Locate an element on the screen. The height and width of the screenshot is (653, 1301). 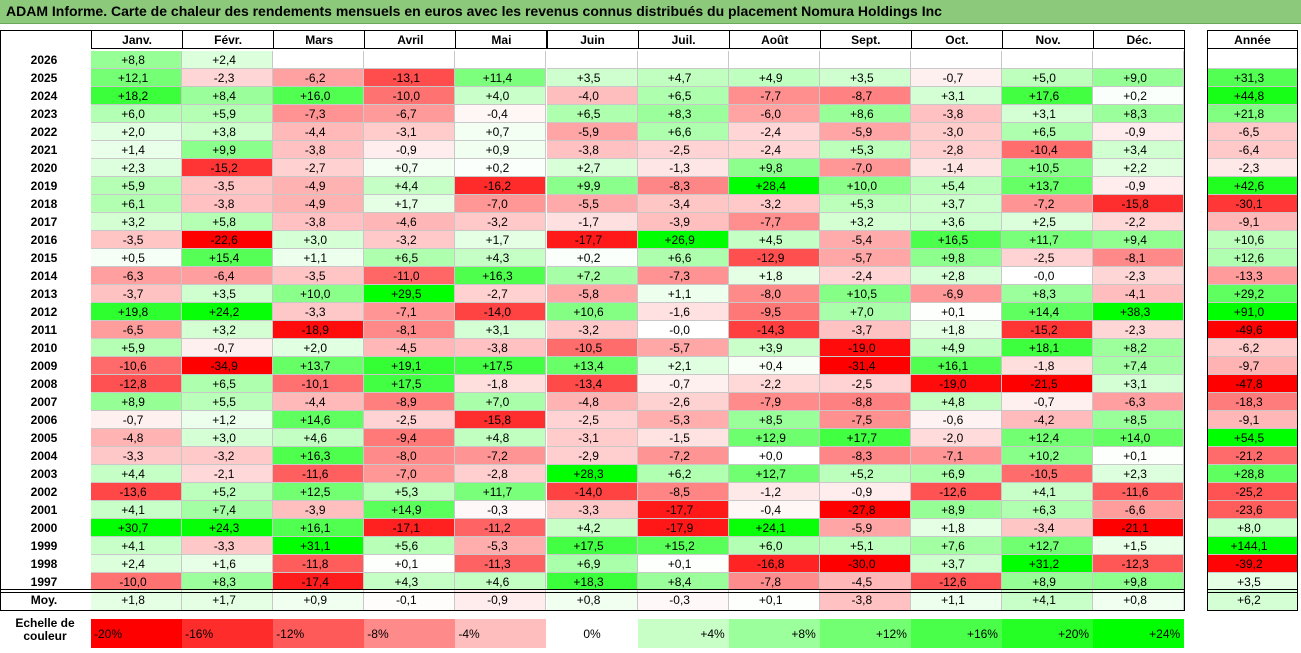
annual-cell: +10,6 is located at coordinates (1252, 240).